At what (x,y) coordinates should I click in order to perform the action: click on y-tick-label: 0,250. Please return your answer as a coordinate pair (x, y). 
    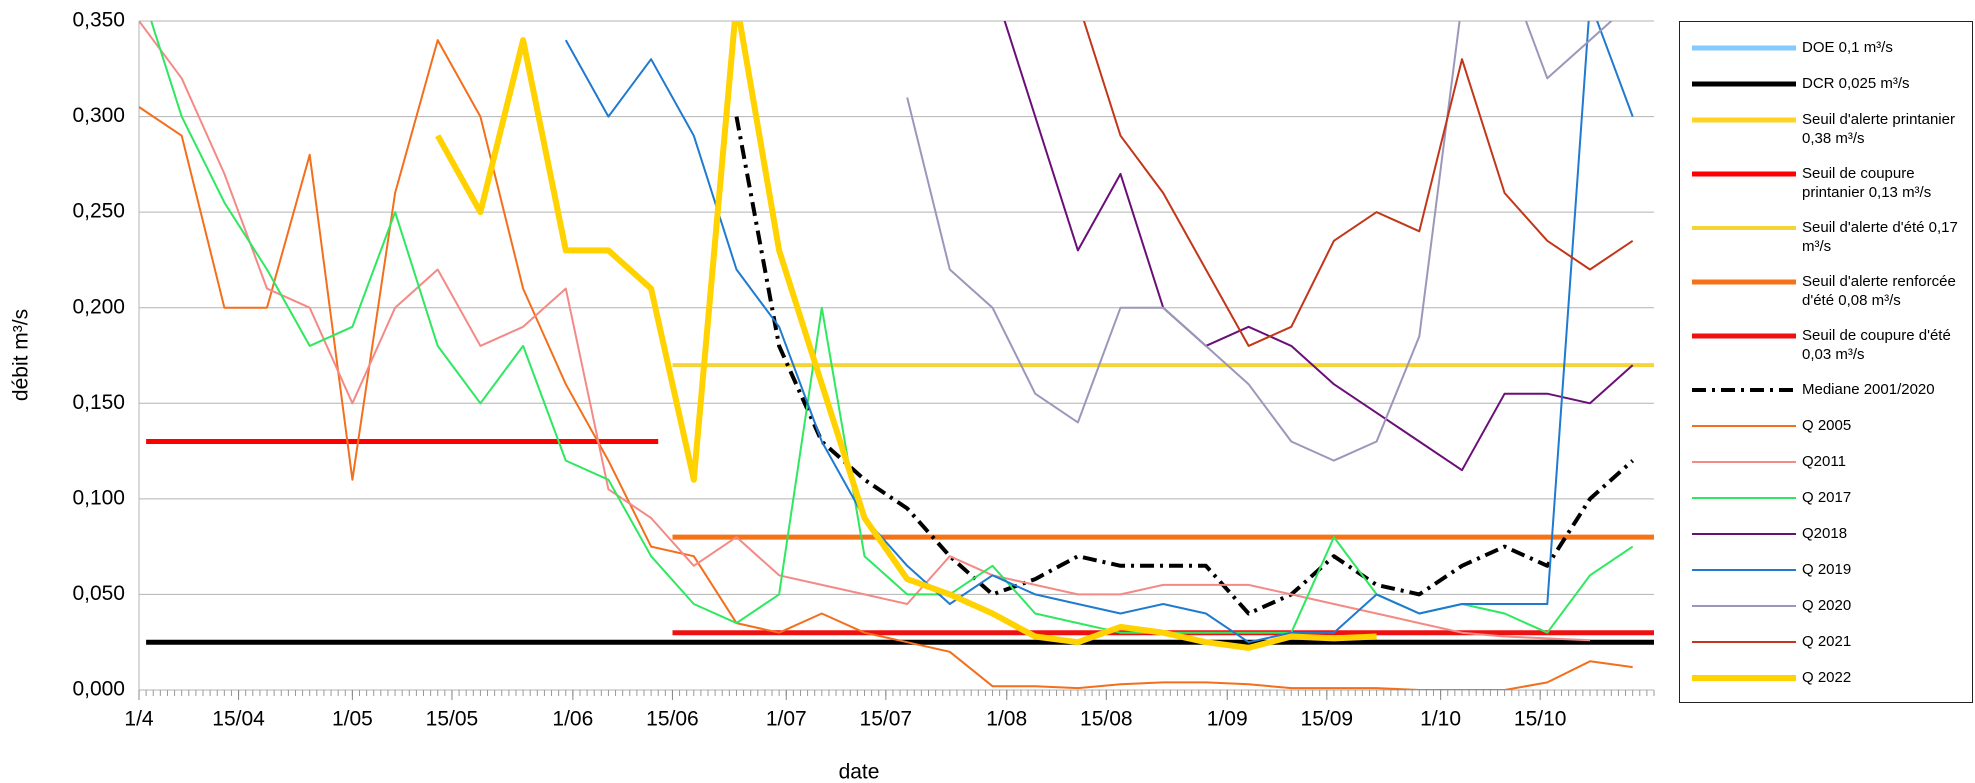
    Looking at the image, I should click on (98, 211).